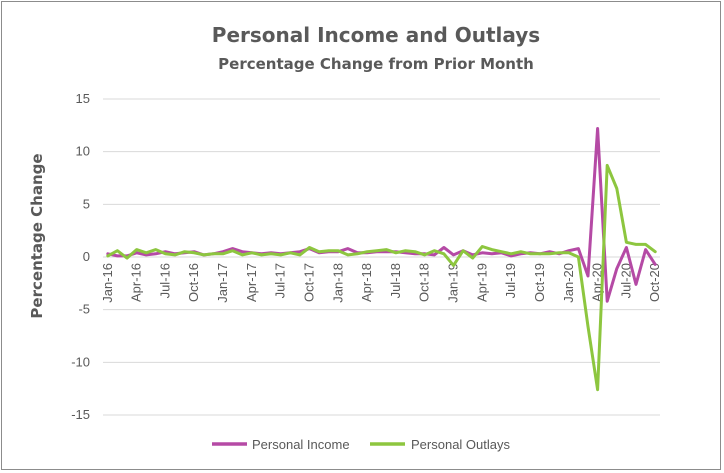 The width and height of the screenshot is (724, 473). Describe the element at coordinates (453, 283) in the screenshot. I see `x-tick-label: Jan-19` at that location.